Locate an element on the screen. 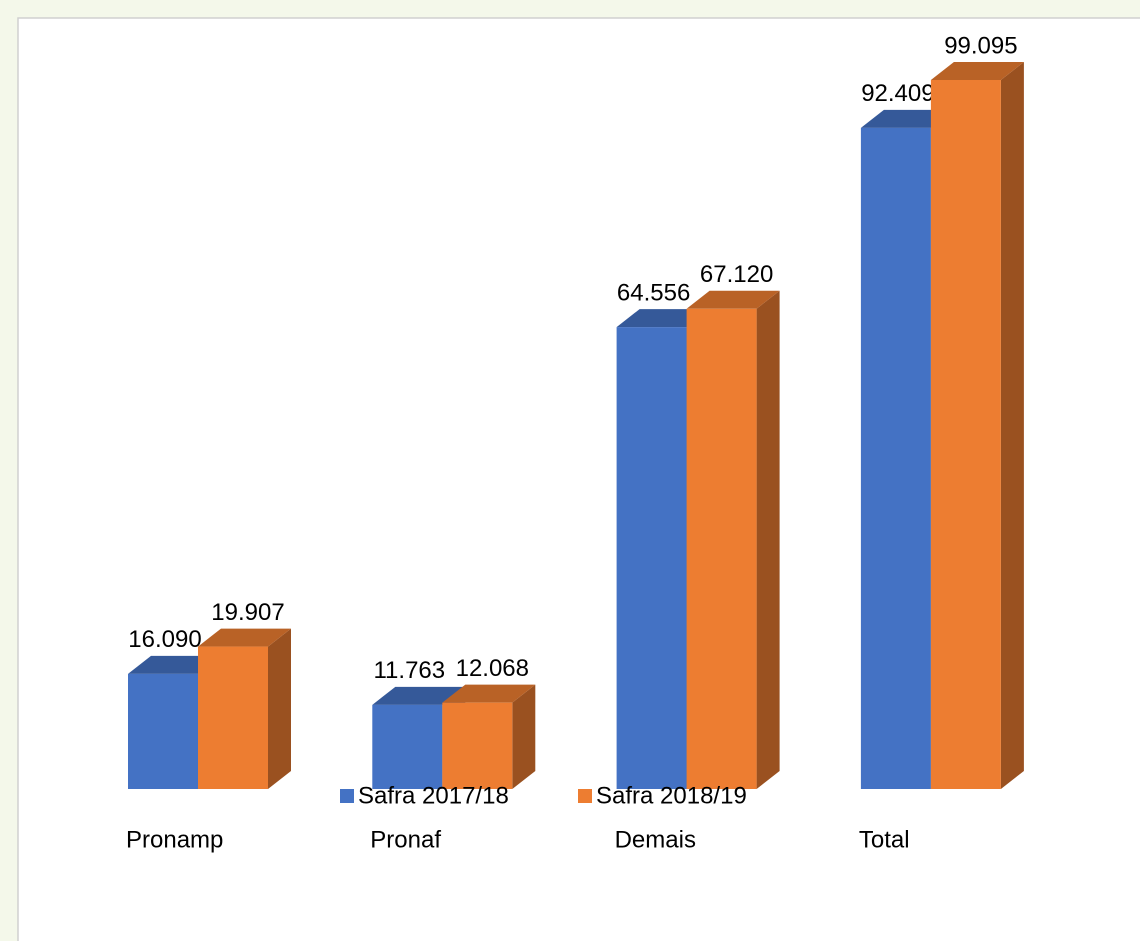 Image resolution: width=1140 pixels, height=941 pixels. x-tick-label: Total is located at coordinates (884, 839).